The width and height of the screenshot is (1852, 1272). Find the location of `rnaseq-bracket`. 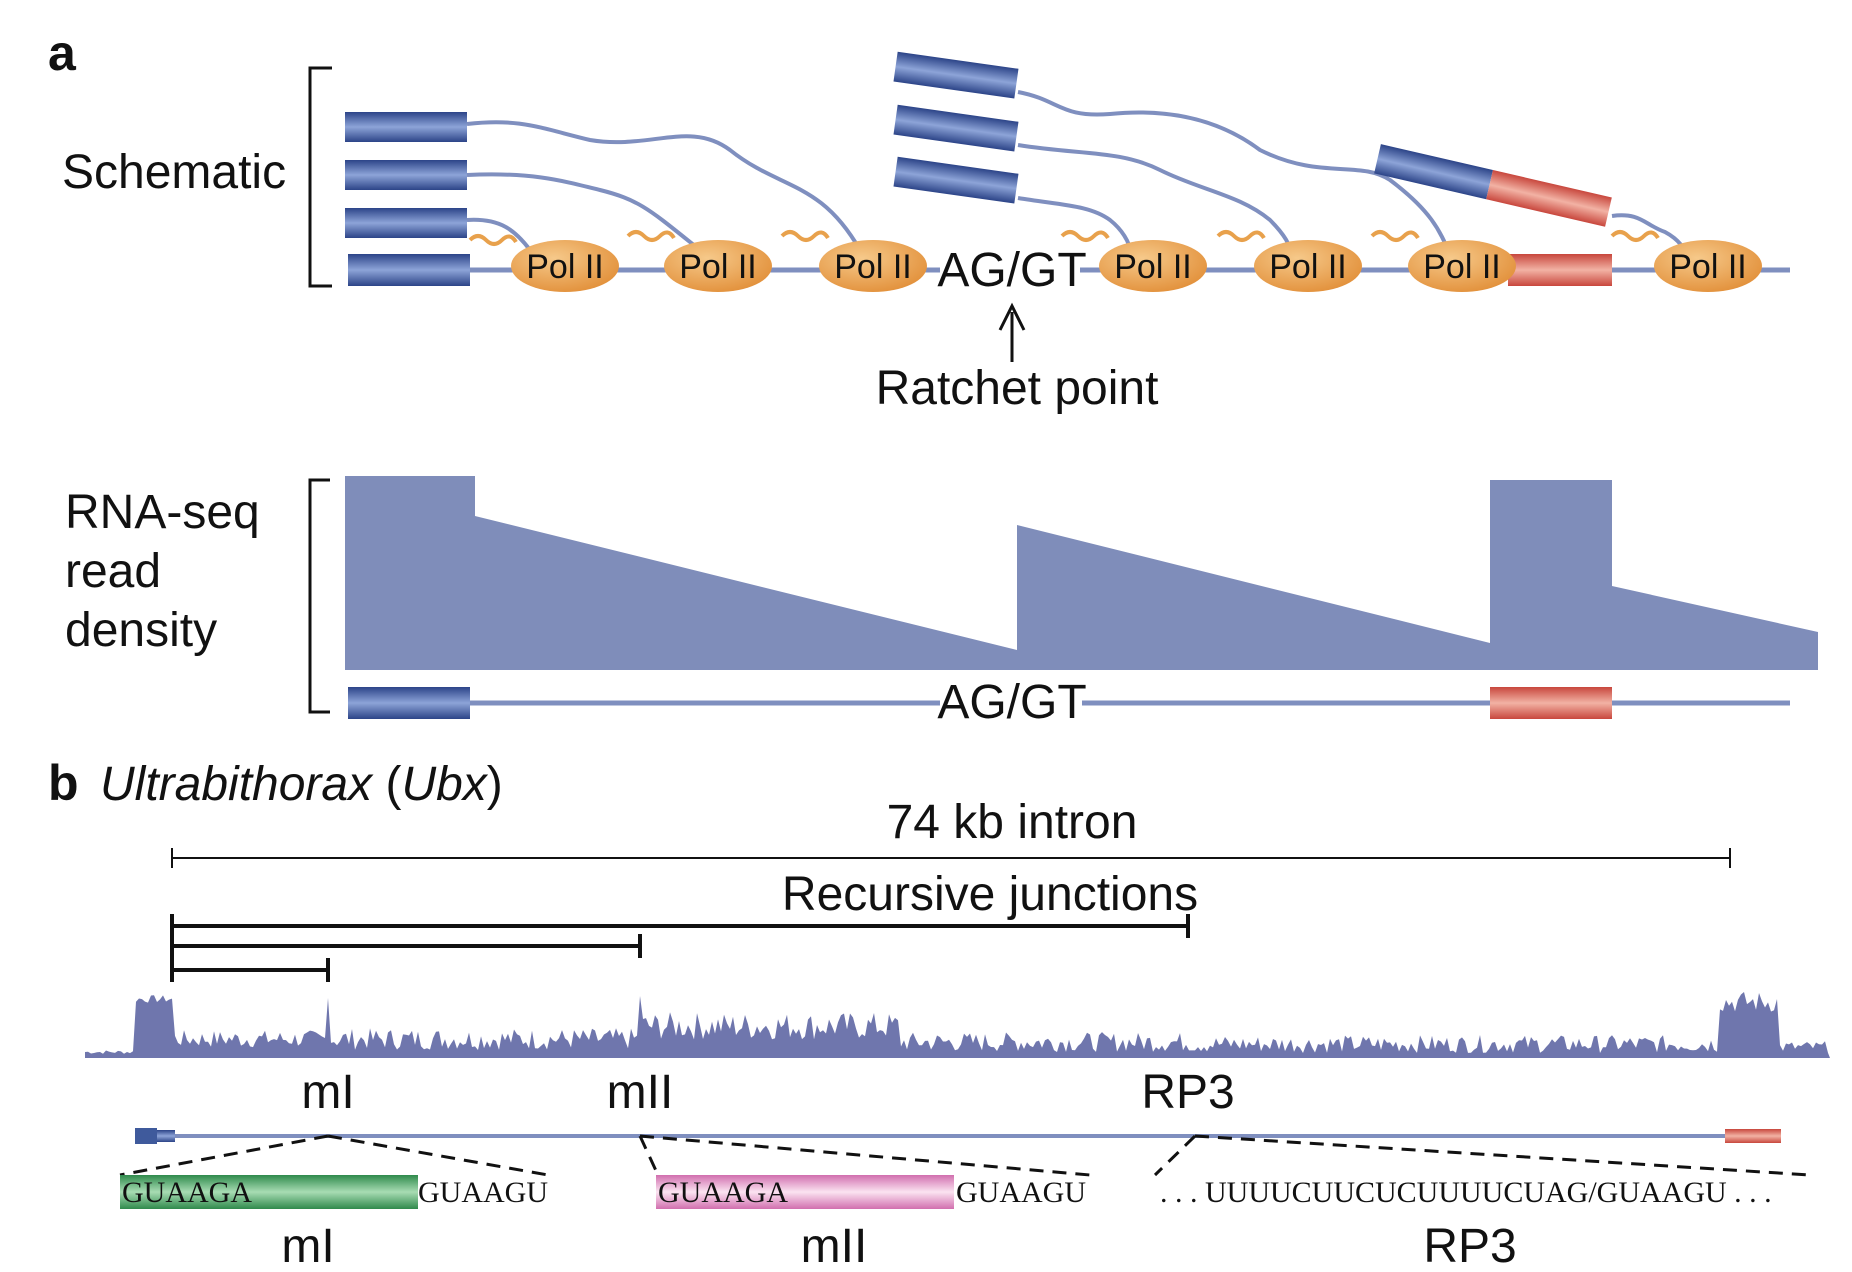

rnaseq-bracket is located at coordinates (319, 596).